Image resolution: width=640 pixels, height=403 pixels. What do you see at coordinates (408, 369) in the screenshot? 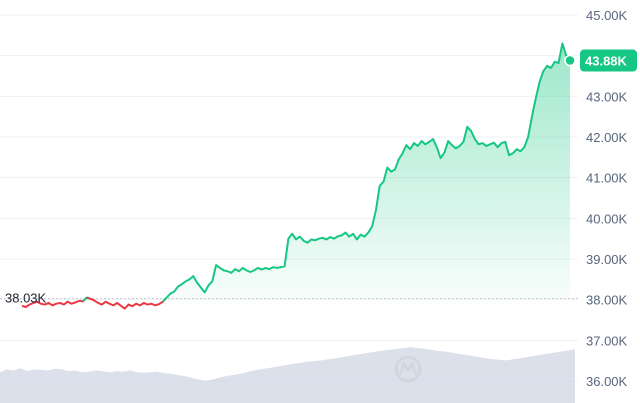
I see `coinmarketcap-logo-icon` at bounding box center [408, 369].